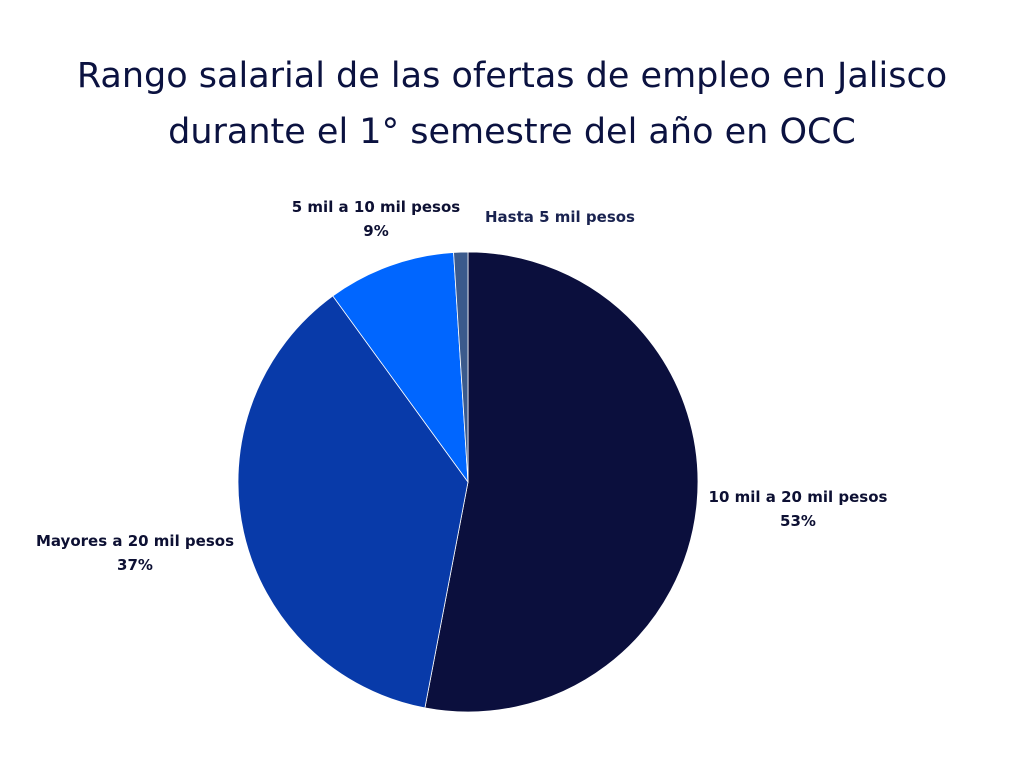 The height and width of the screenshot is (768, 1024). Describe the element at coordinates (135, 553) in the screenshot. I see `slice-label-2: Mayores a 20 mil pesos 37%` at that location.